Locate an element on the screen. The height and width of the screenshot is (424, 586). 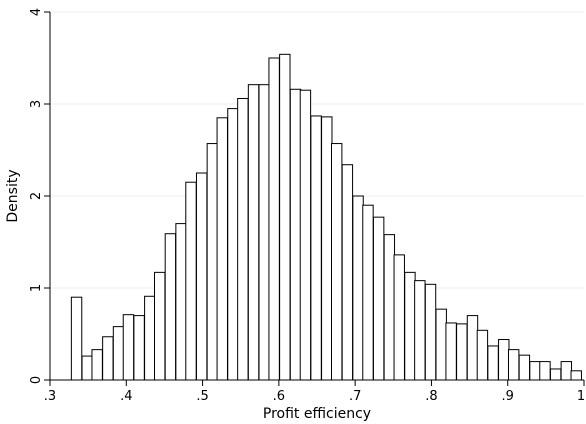
y-tick-label-1: 1 is located at coordinates (36, 288).